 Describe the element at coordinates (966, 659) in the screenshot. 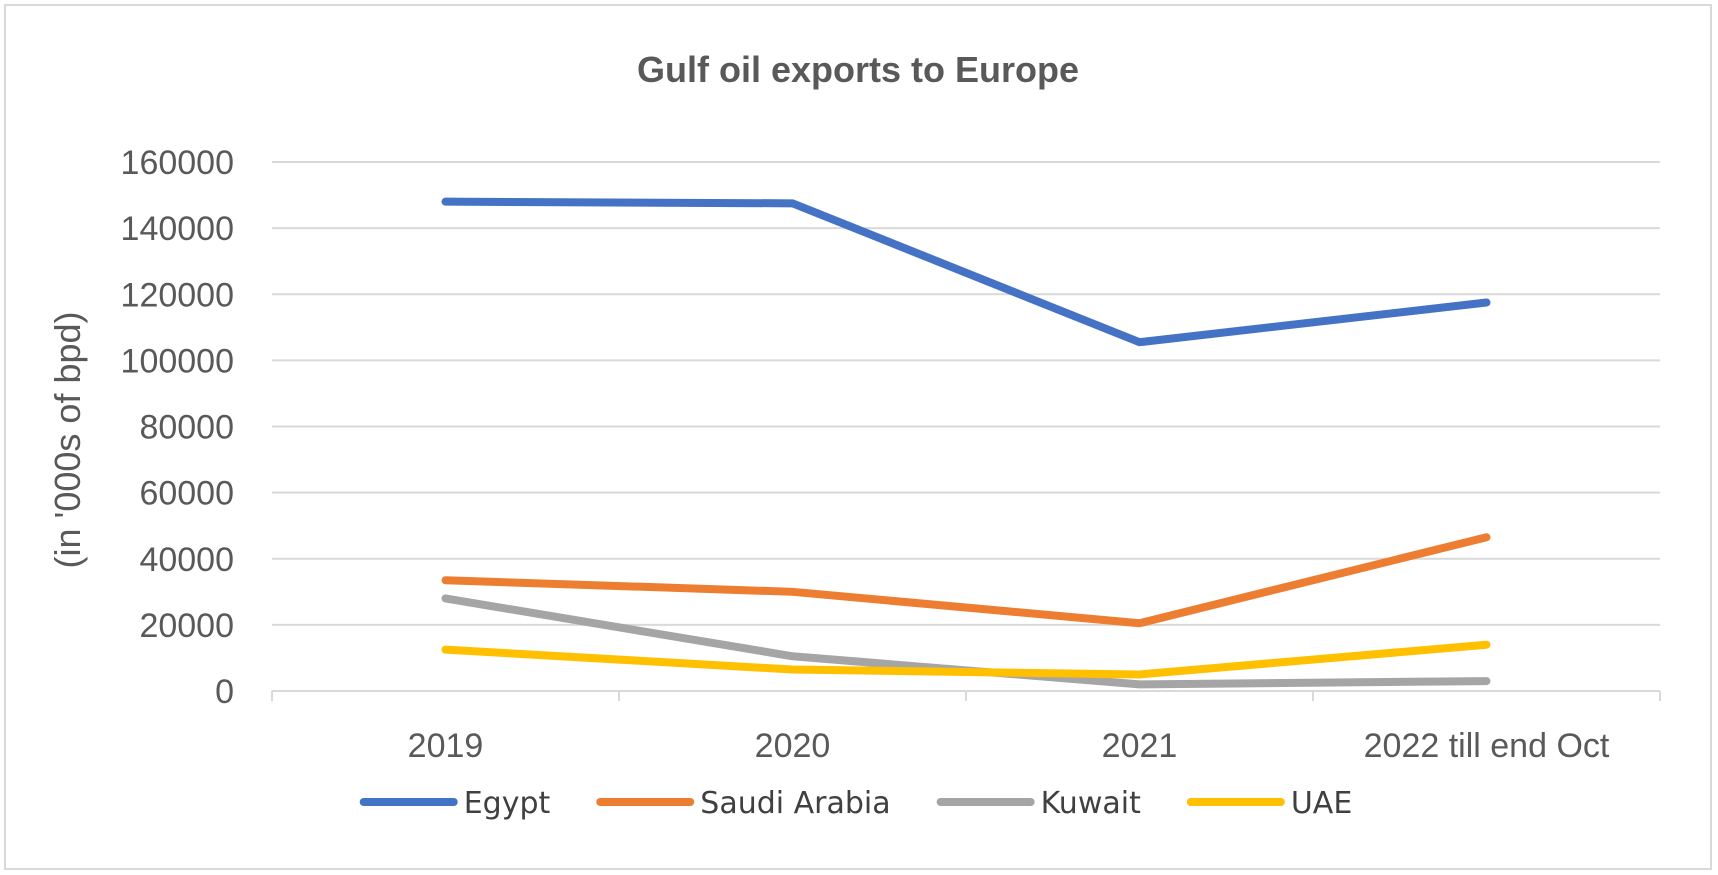

I see `series-line-uae` at that location.